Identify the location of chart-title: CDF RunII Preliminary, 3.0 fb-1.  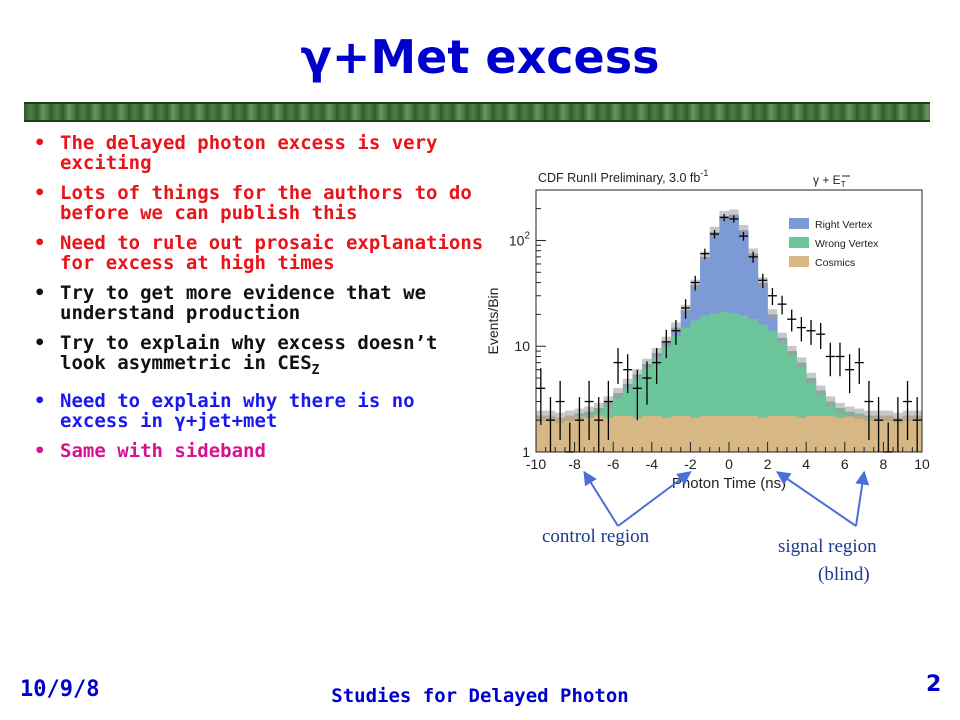
(623, 176).